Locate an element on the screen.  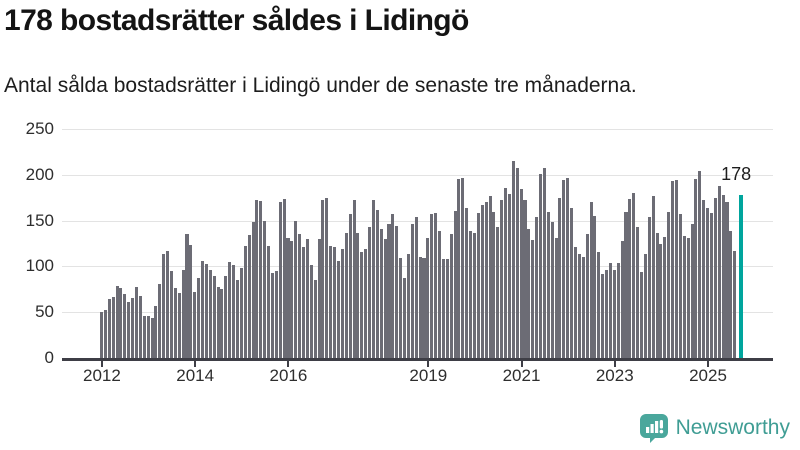
y-axis-tick-label: 200 is located at coordinates (39, 174).